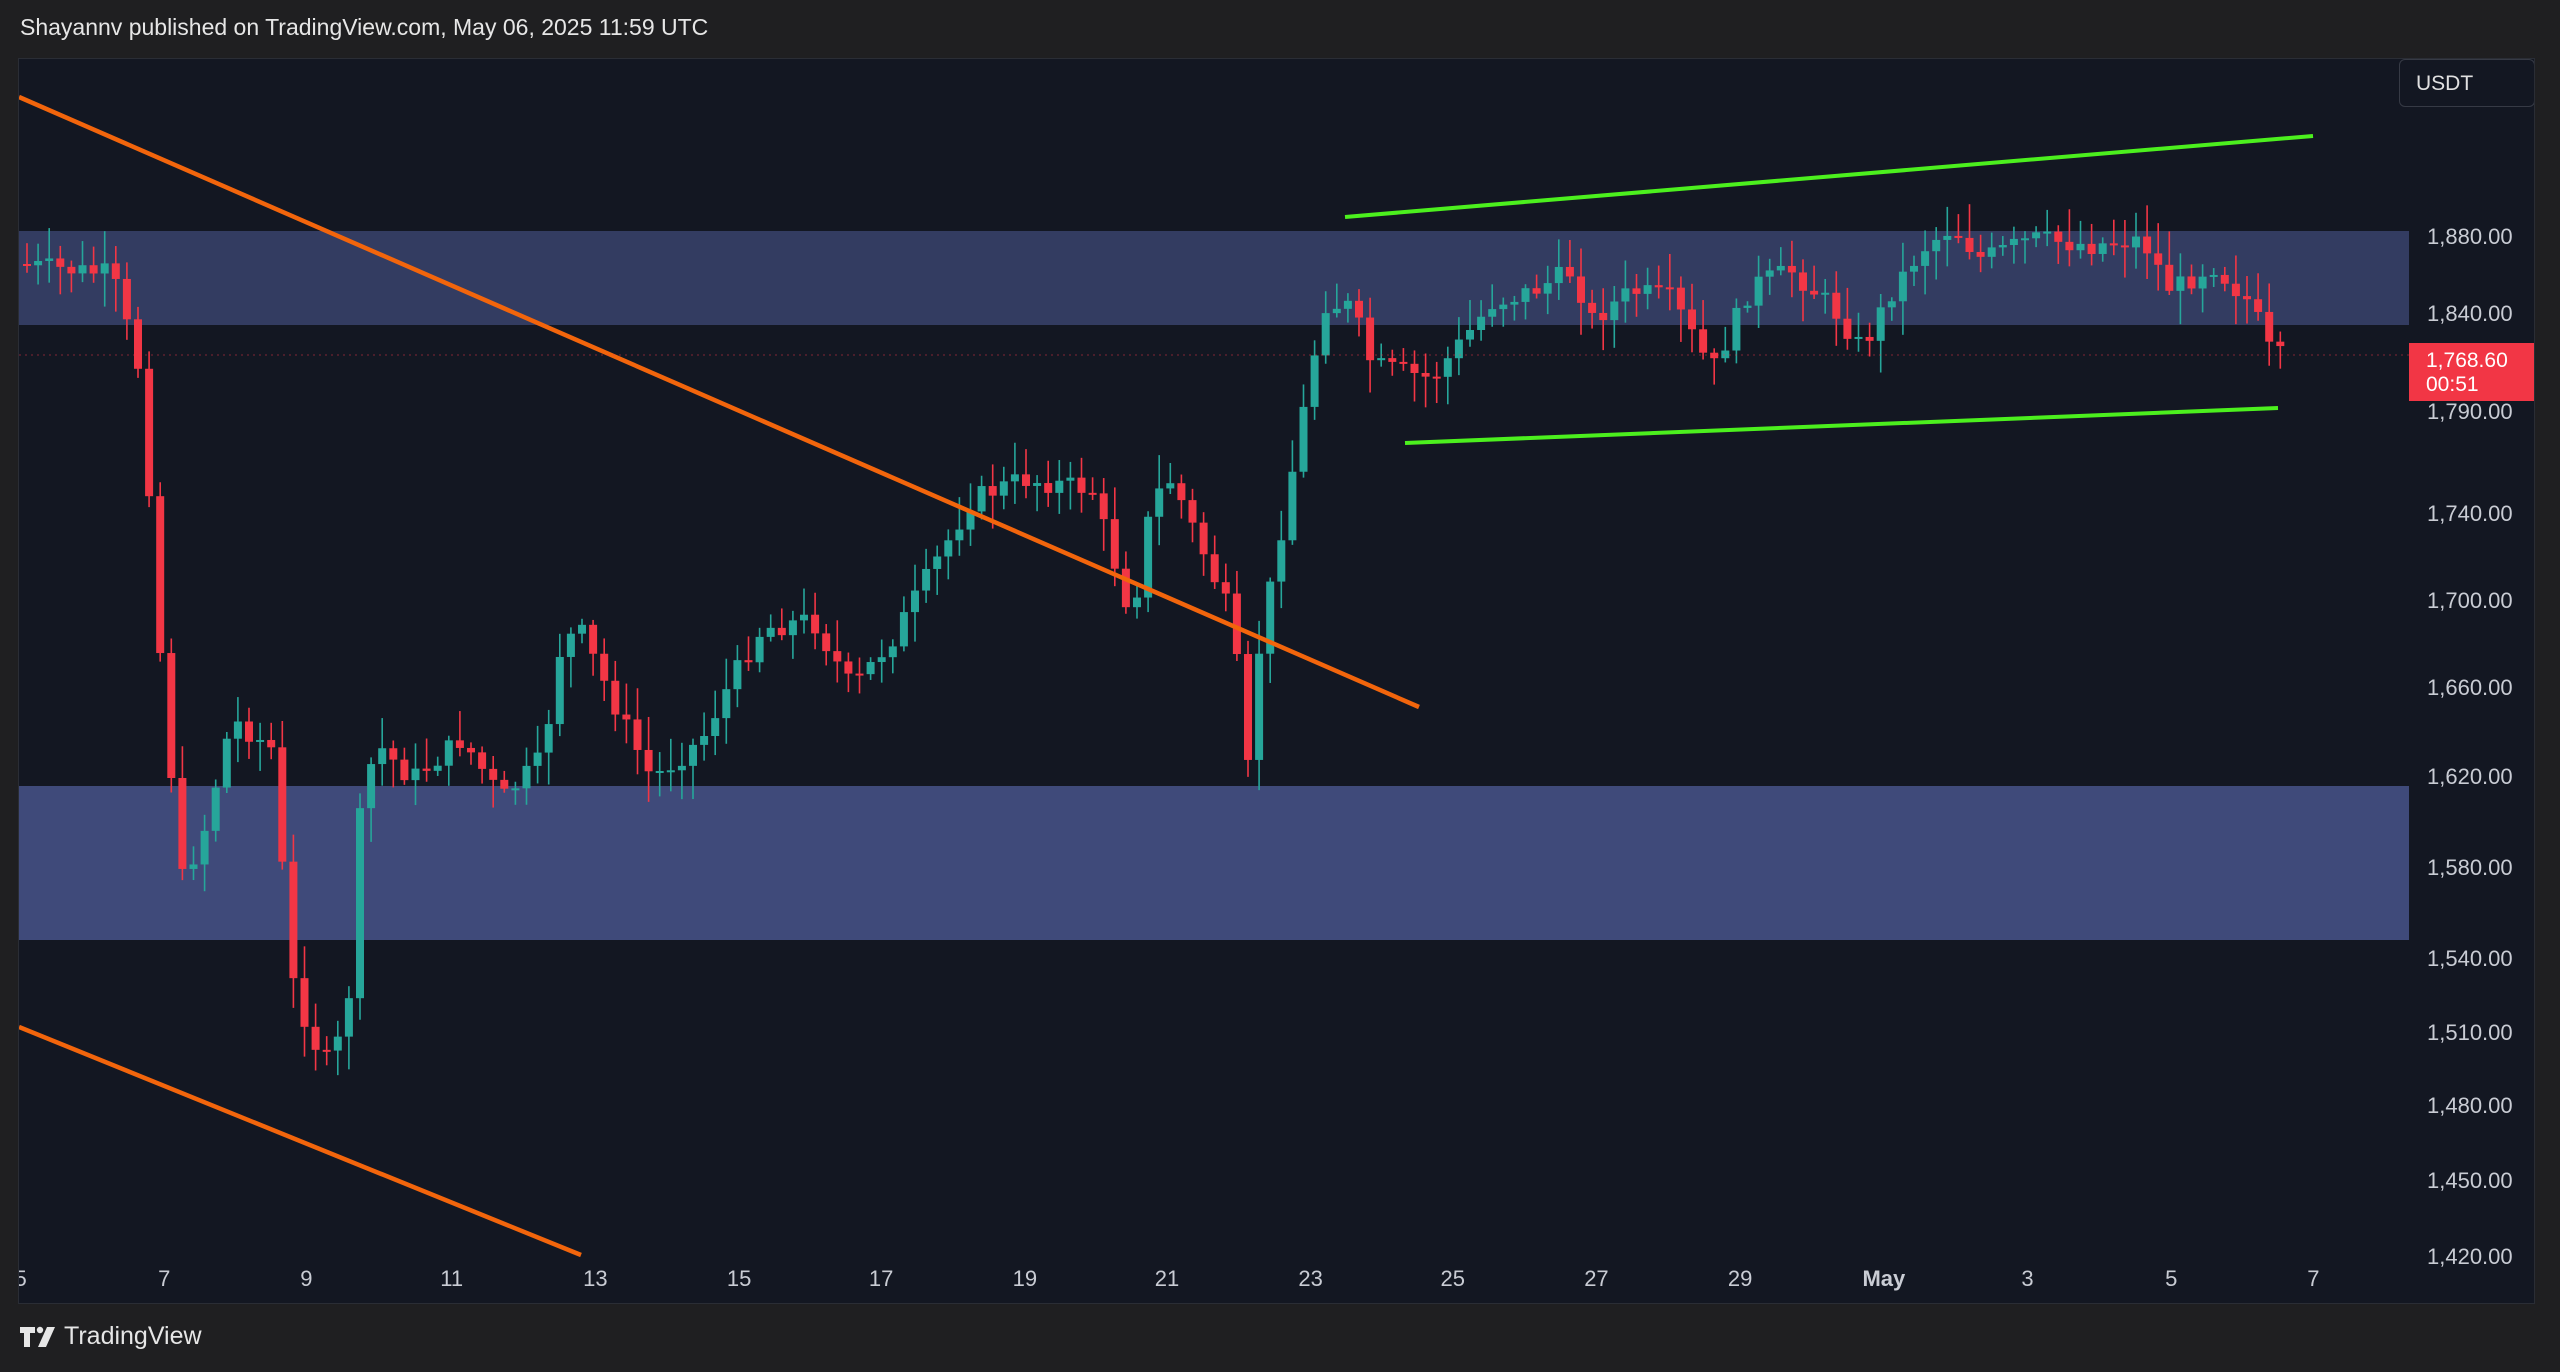 The height and width of the screenshot is (1372, 2560). Describe the element at coordinates (2470, 1106) in the screenshot. I see `price-label: 1,480.00` at that location.